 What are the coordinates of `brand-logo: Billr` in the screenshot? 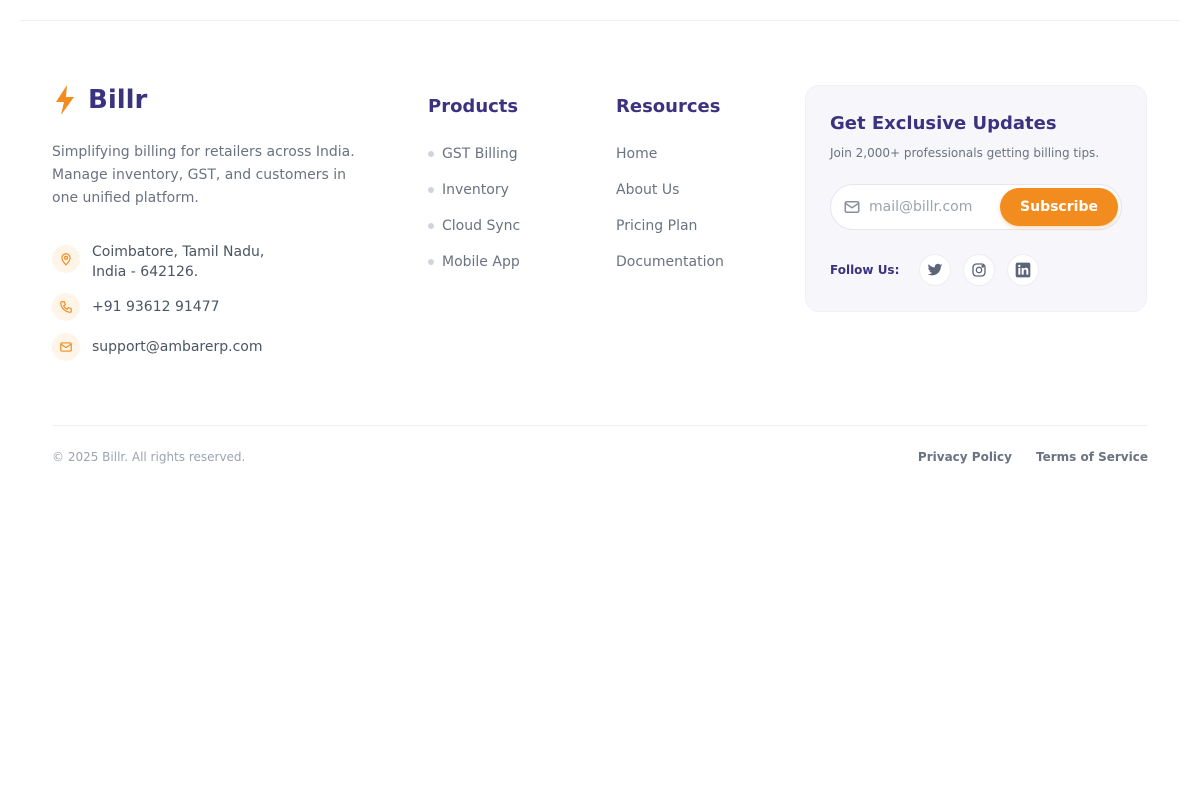 It's located at (99, 100).